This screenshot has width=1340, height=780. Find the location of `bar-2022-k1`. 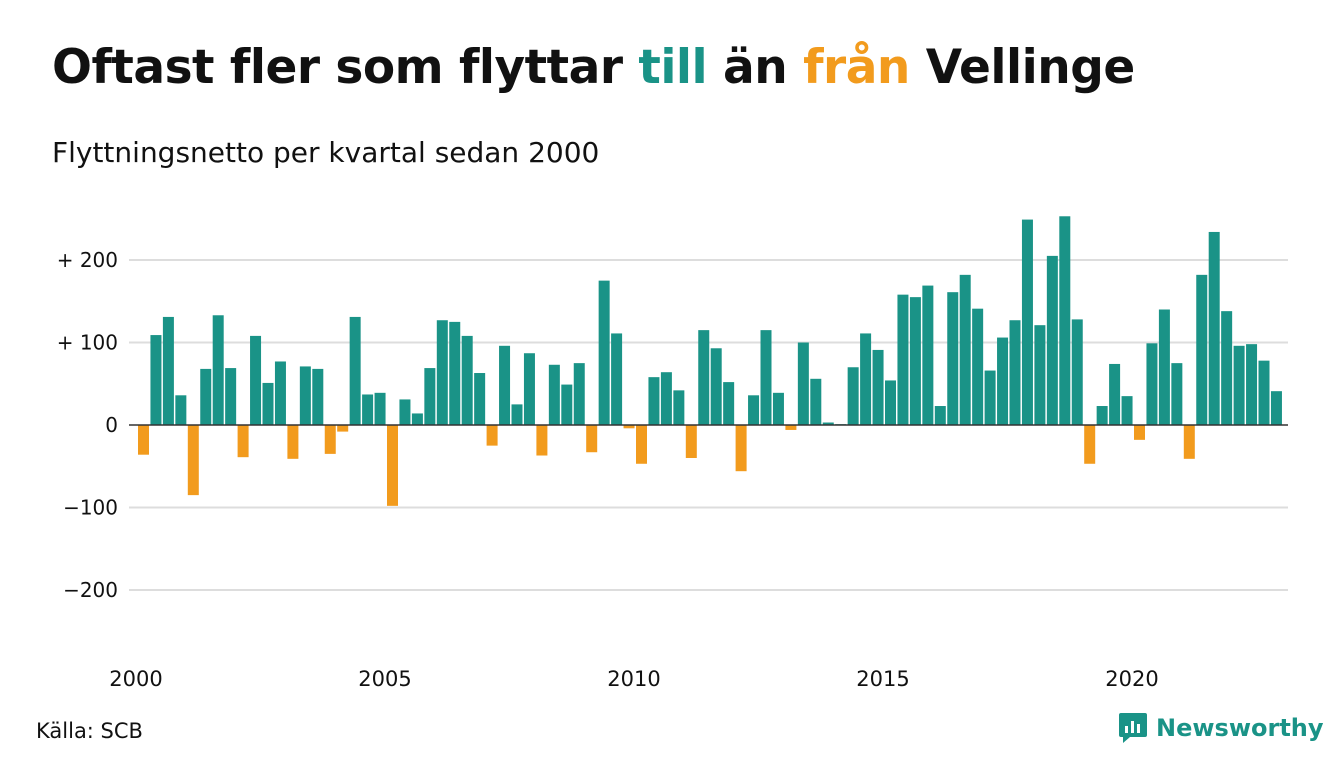

bar-2022-k1 is located at coordinates (1239, 385).